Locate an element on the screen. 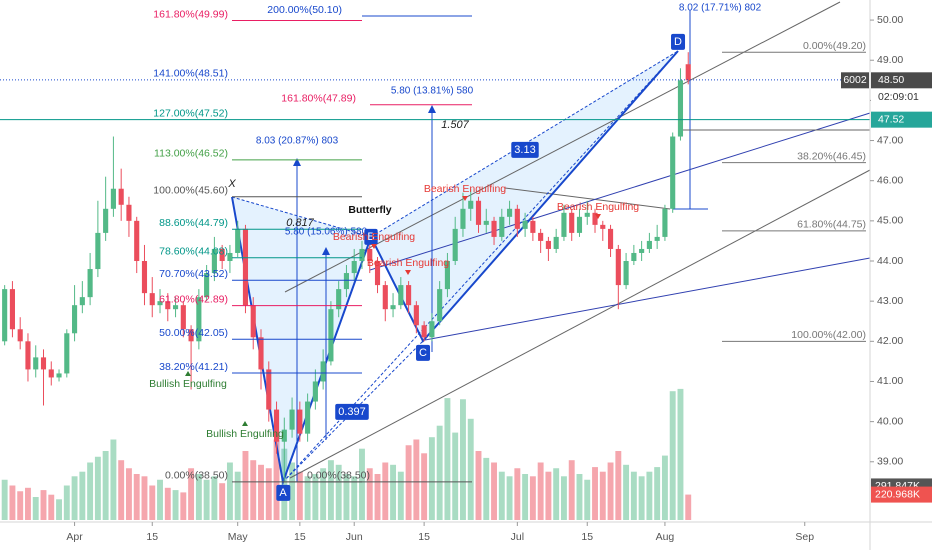 The image size is (932, 550). arrow-head is located at coordinates (432, 109).